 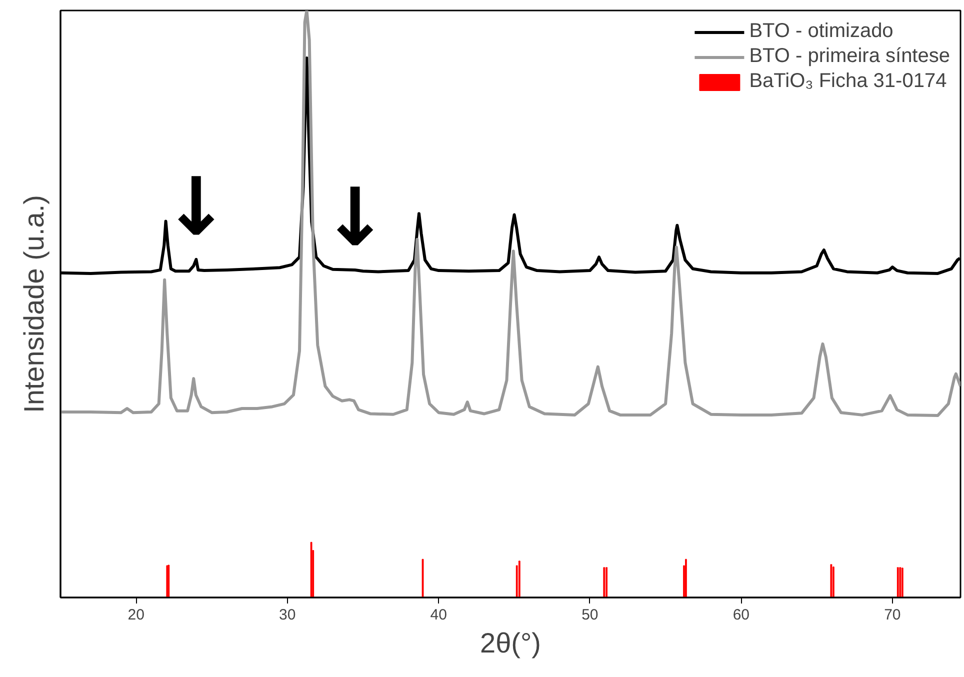 What do you see at coordinates (741, 615) in the screenshot?
I see `x-tick-label: 60` at bounding box center [741, 615].